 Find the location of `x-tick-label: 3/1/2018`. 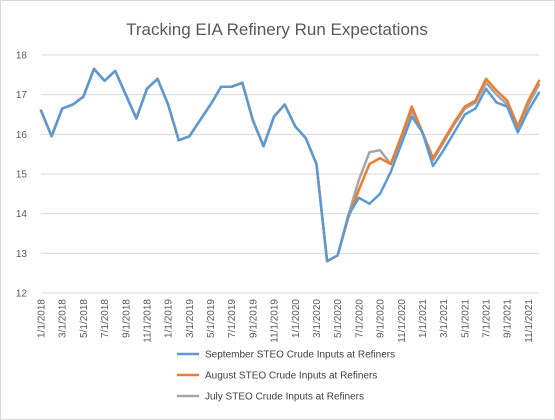

x-tick-label: 3/1/2018 is located at coordinates (63, 318).